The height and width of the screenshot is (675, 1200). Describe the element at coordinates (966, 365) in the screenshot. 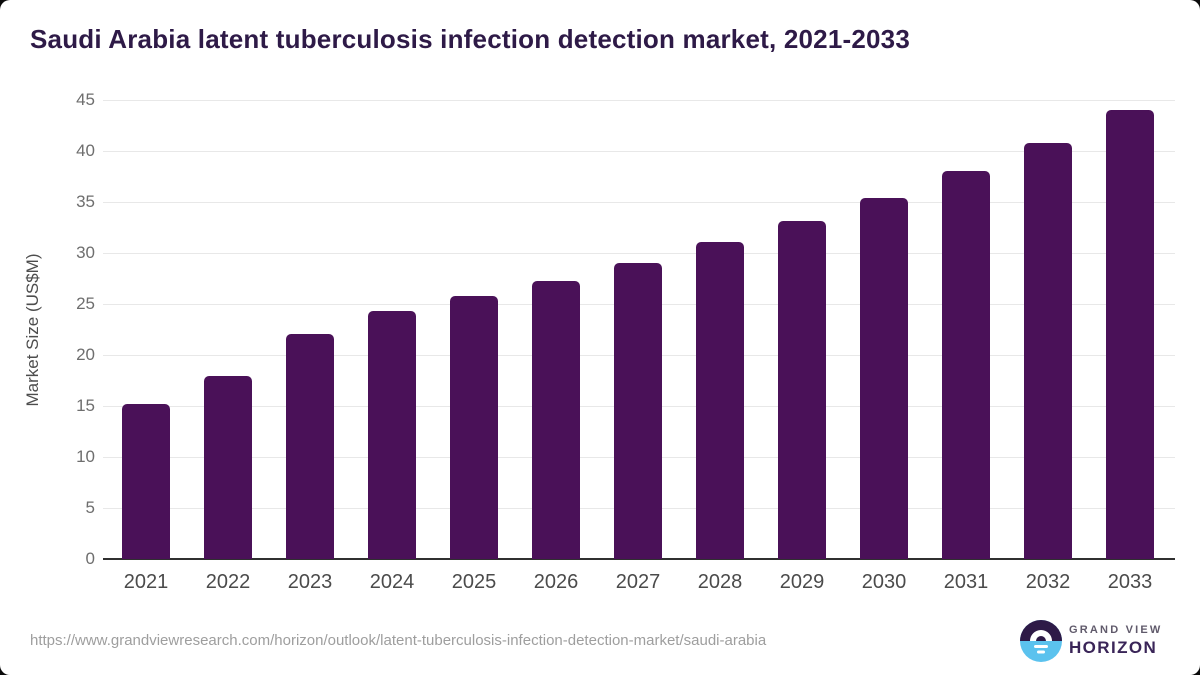

I see `bar-2031` at that location.